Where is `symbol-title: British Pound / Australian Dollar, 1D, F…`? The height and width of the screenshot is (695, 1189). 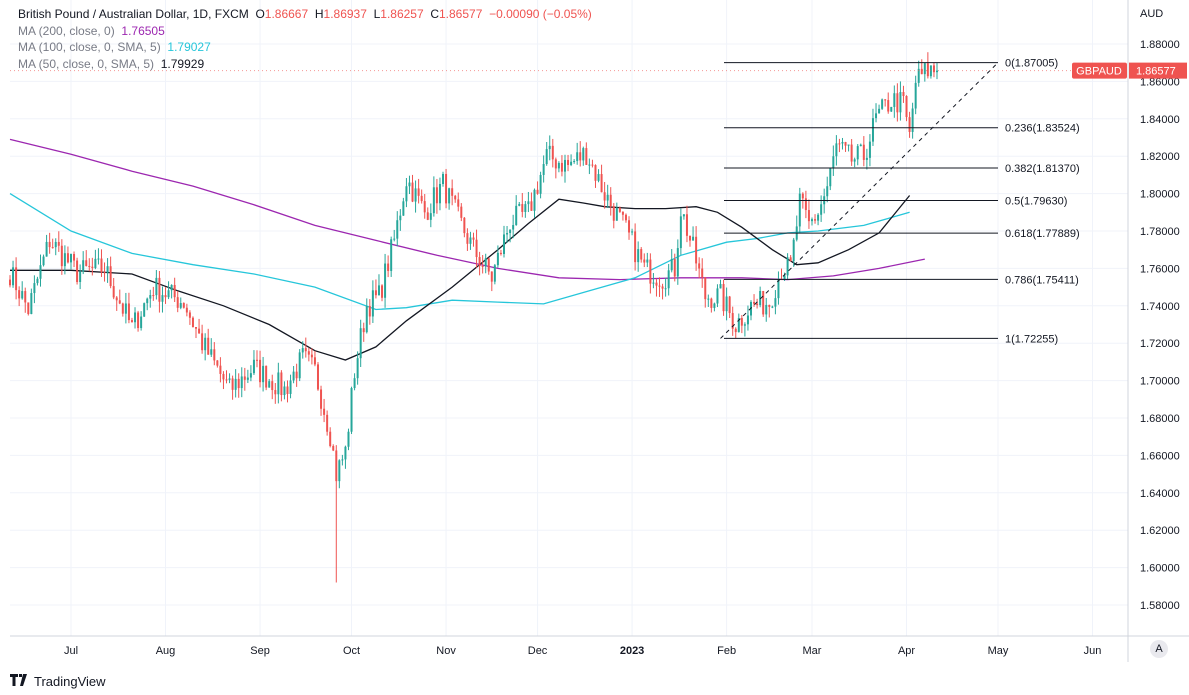 symbol-title: British Pound / Australian Dollar, 1D, F… is located at coordinates (133, 14).